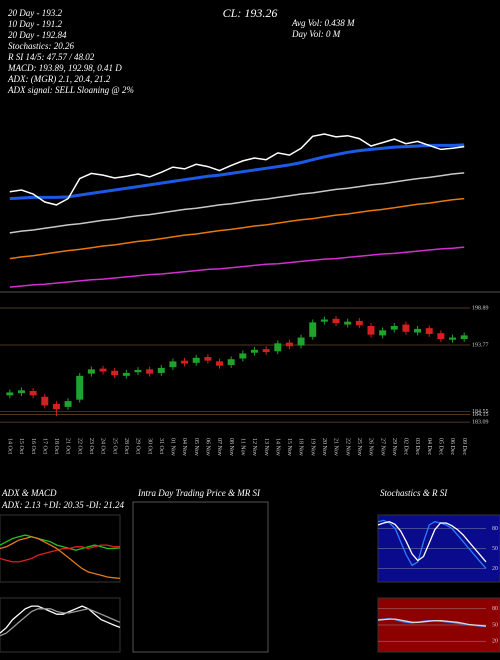 The width and height of the screenshot is (500, 660). Describe the element at coordinates (371, 447) in the screenshot. I see `date-label: 26 Nov` at that location.